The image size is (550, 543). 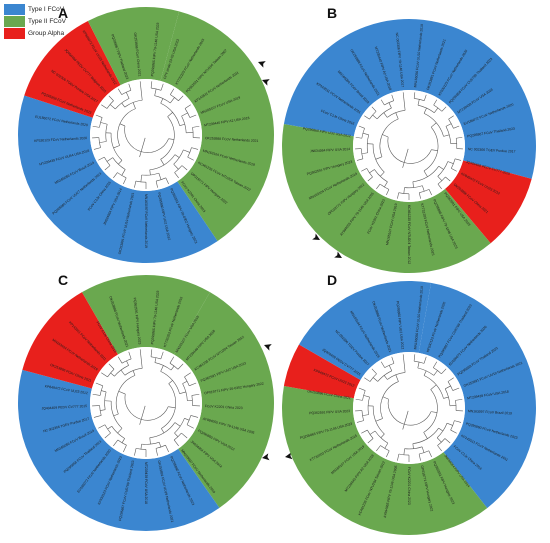 I want to click on legend-item-type2: Type II FCoV, so click(x=42, y=21).